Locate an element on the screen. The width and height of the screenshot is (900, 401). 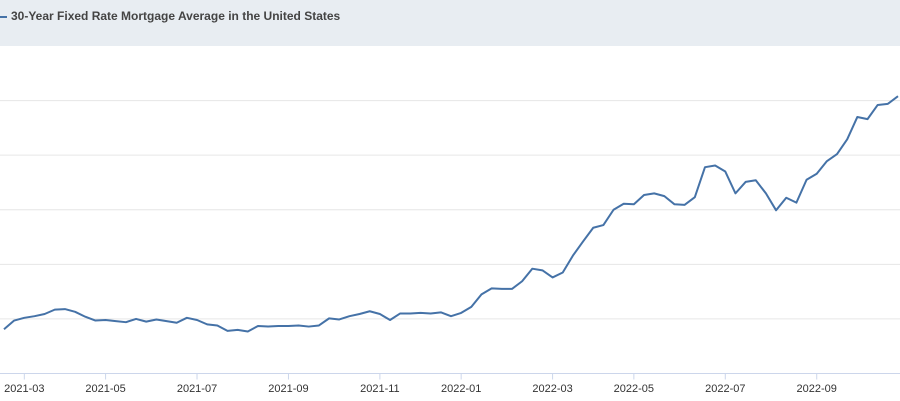
legend-band is located at coordinates (450, 23).